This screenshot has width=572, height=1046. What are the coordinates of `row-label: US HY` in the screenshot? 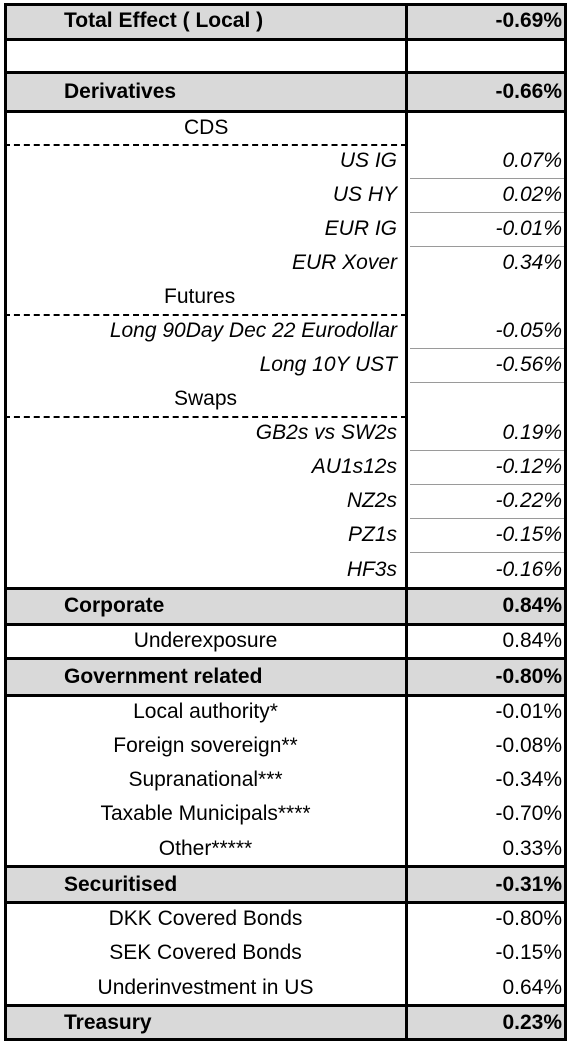 It's located at (364, 194).